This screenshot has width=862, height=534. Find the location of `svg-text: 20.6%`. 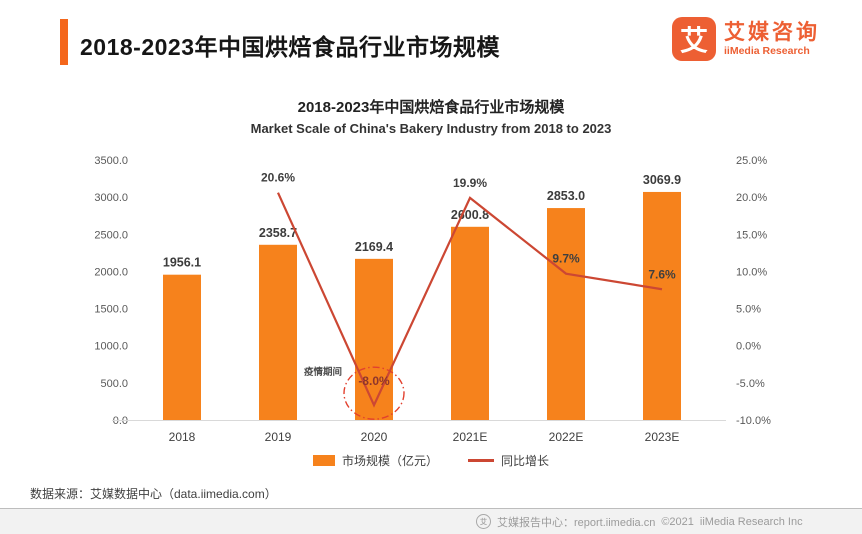

svg-text: 20.6% is located at coordinates (278, 178).